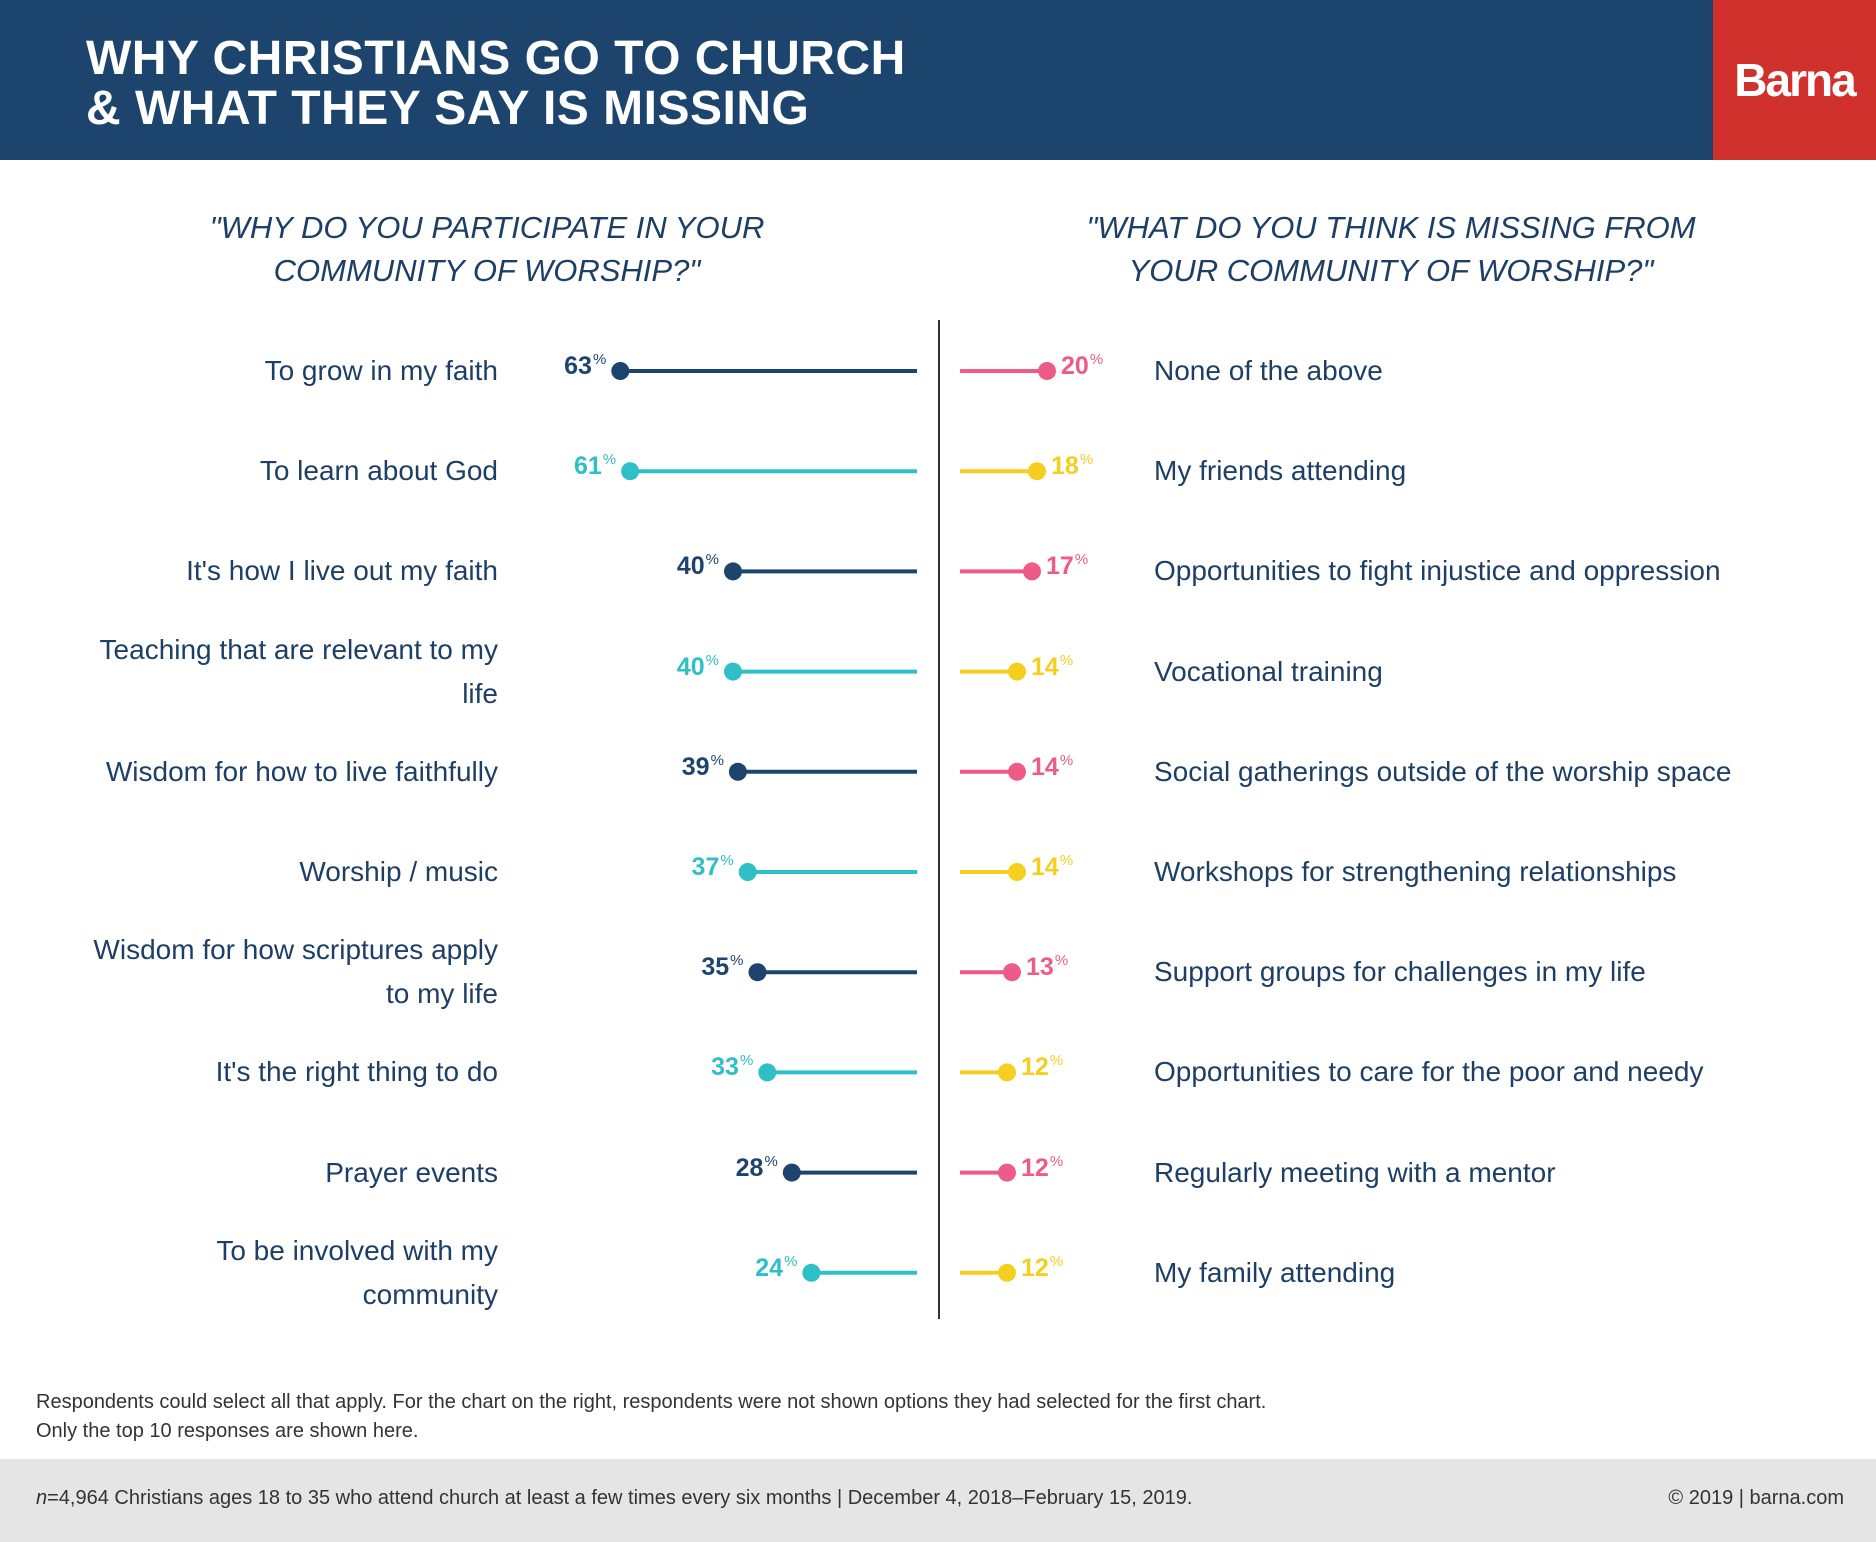 This screenshot has width=1876, height=1542. Describe the element at coordinates (690, 666) in the screenshot. I see `value-number: 40` at that location.